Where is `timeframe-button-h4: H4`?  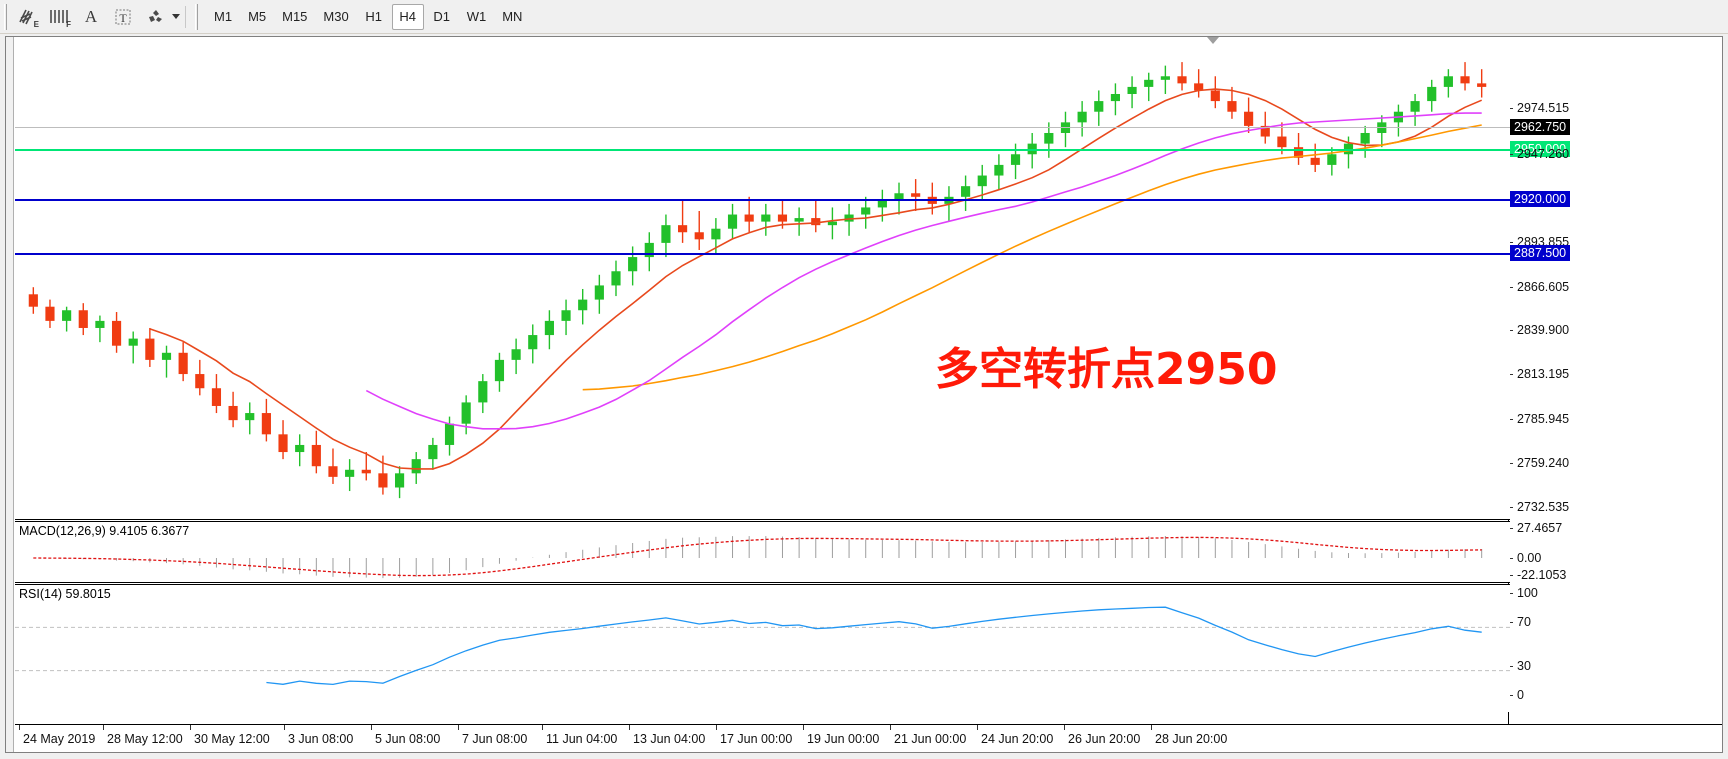
timeframe-button-h4: H4 is located at coordinates (407, 16).